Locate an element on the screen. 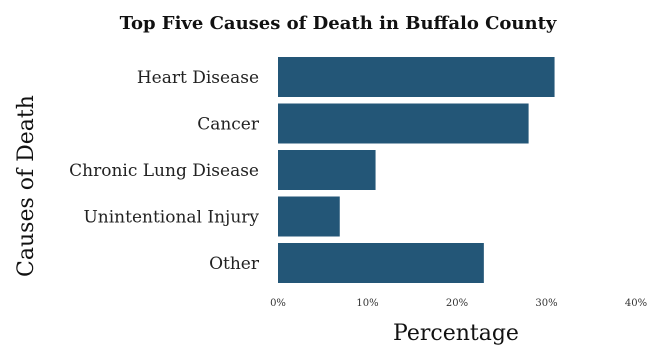 The width and height of the screenshot is (653, 347). x-tick-label: 0% is located at coordinates (278, 303).